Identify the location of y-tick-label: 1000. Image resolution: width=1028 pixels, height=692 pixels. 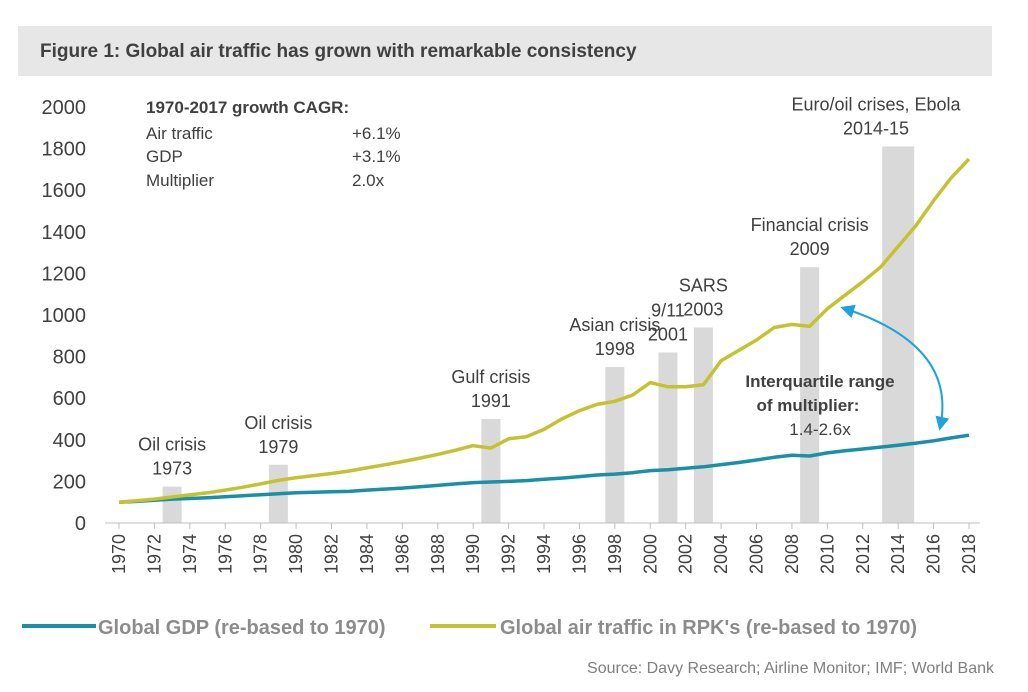
(64, 316).